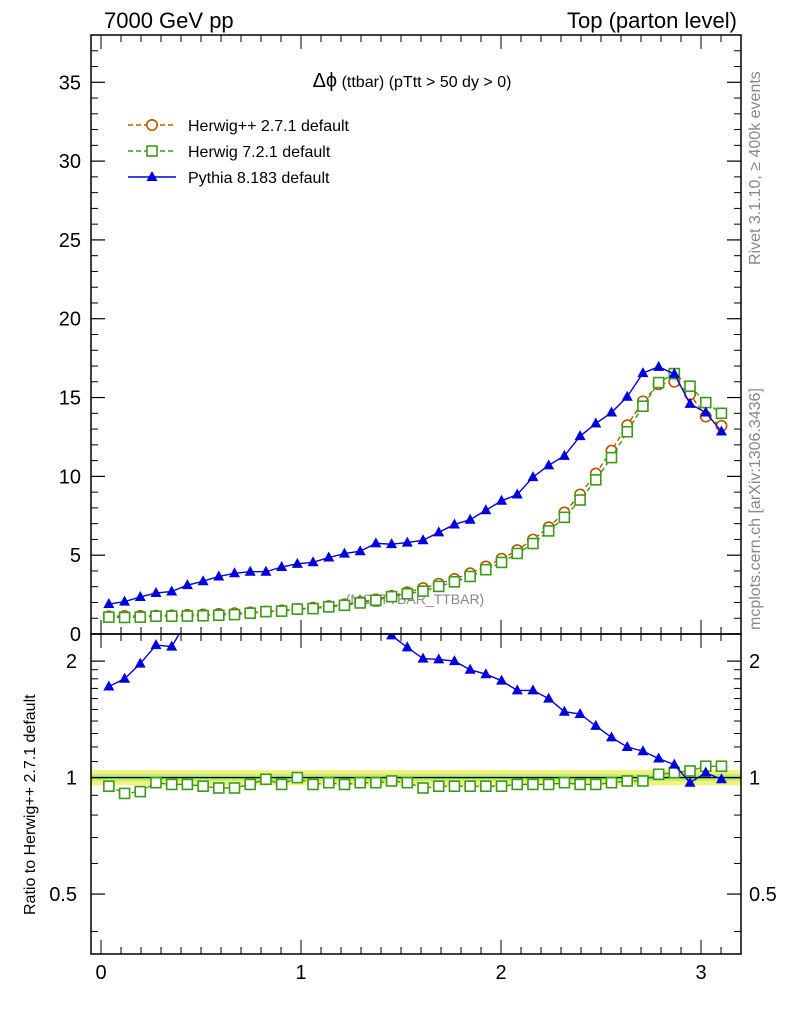 This screenshot has width=786, height=1024. Describe the element at coordinates (259, 152) in the screenshot. I see `legend-label: Herwig 7.2.1 default` at that location.